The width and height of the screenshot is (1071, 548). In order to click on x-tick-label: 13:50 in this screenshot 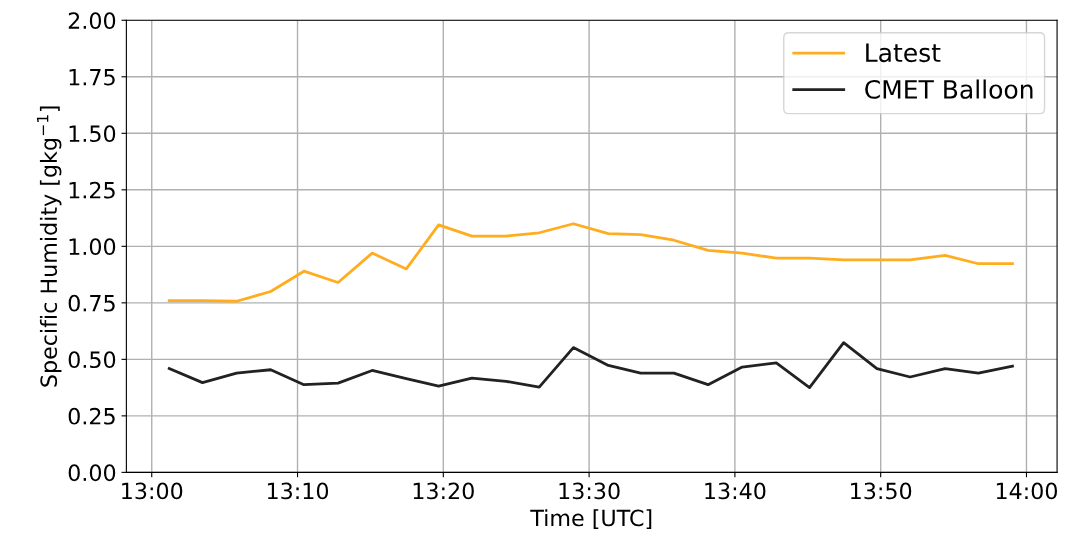, I will do `click(881, 491)`.